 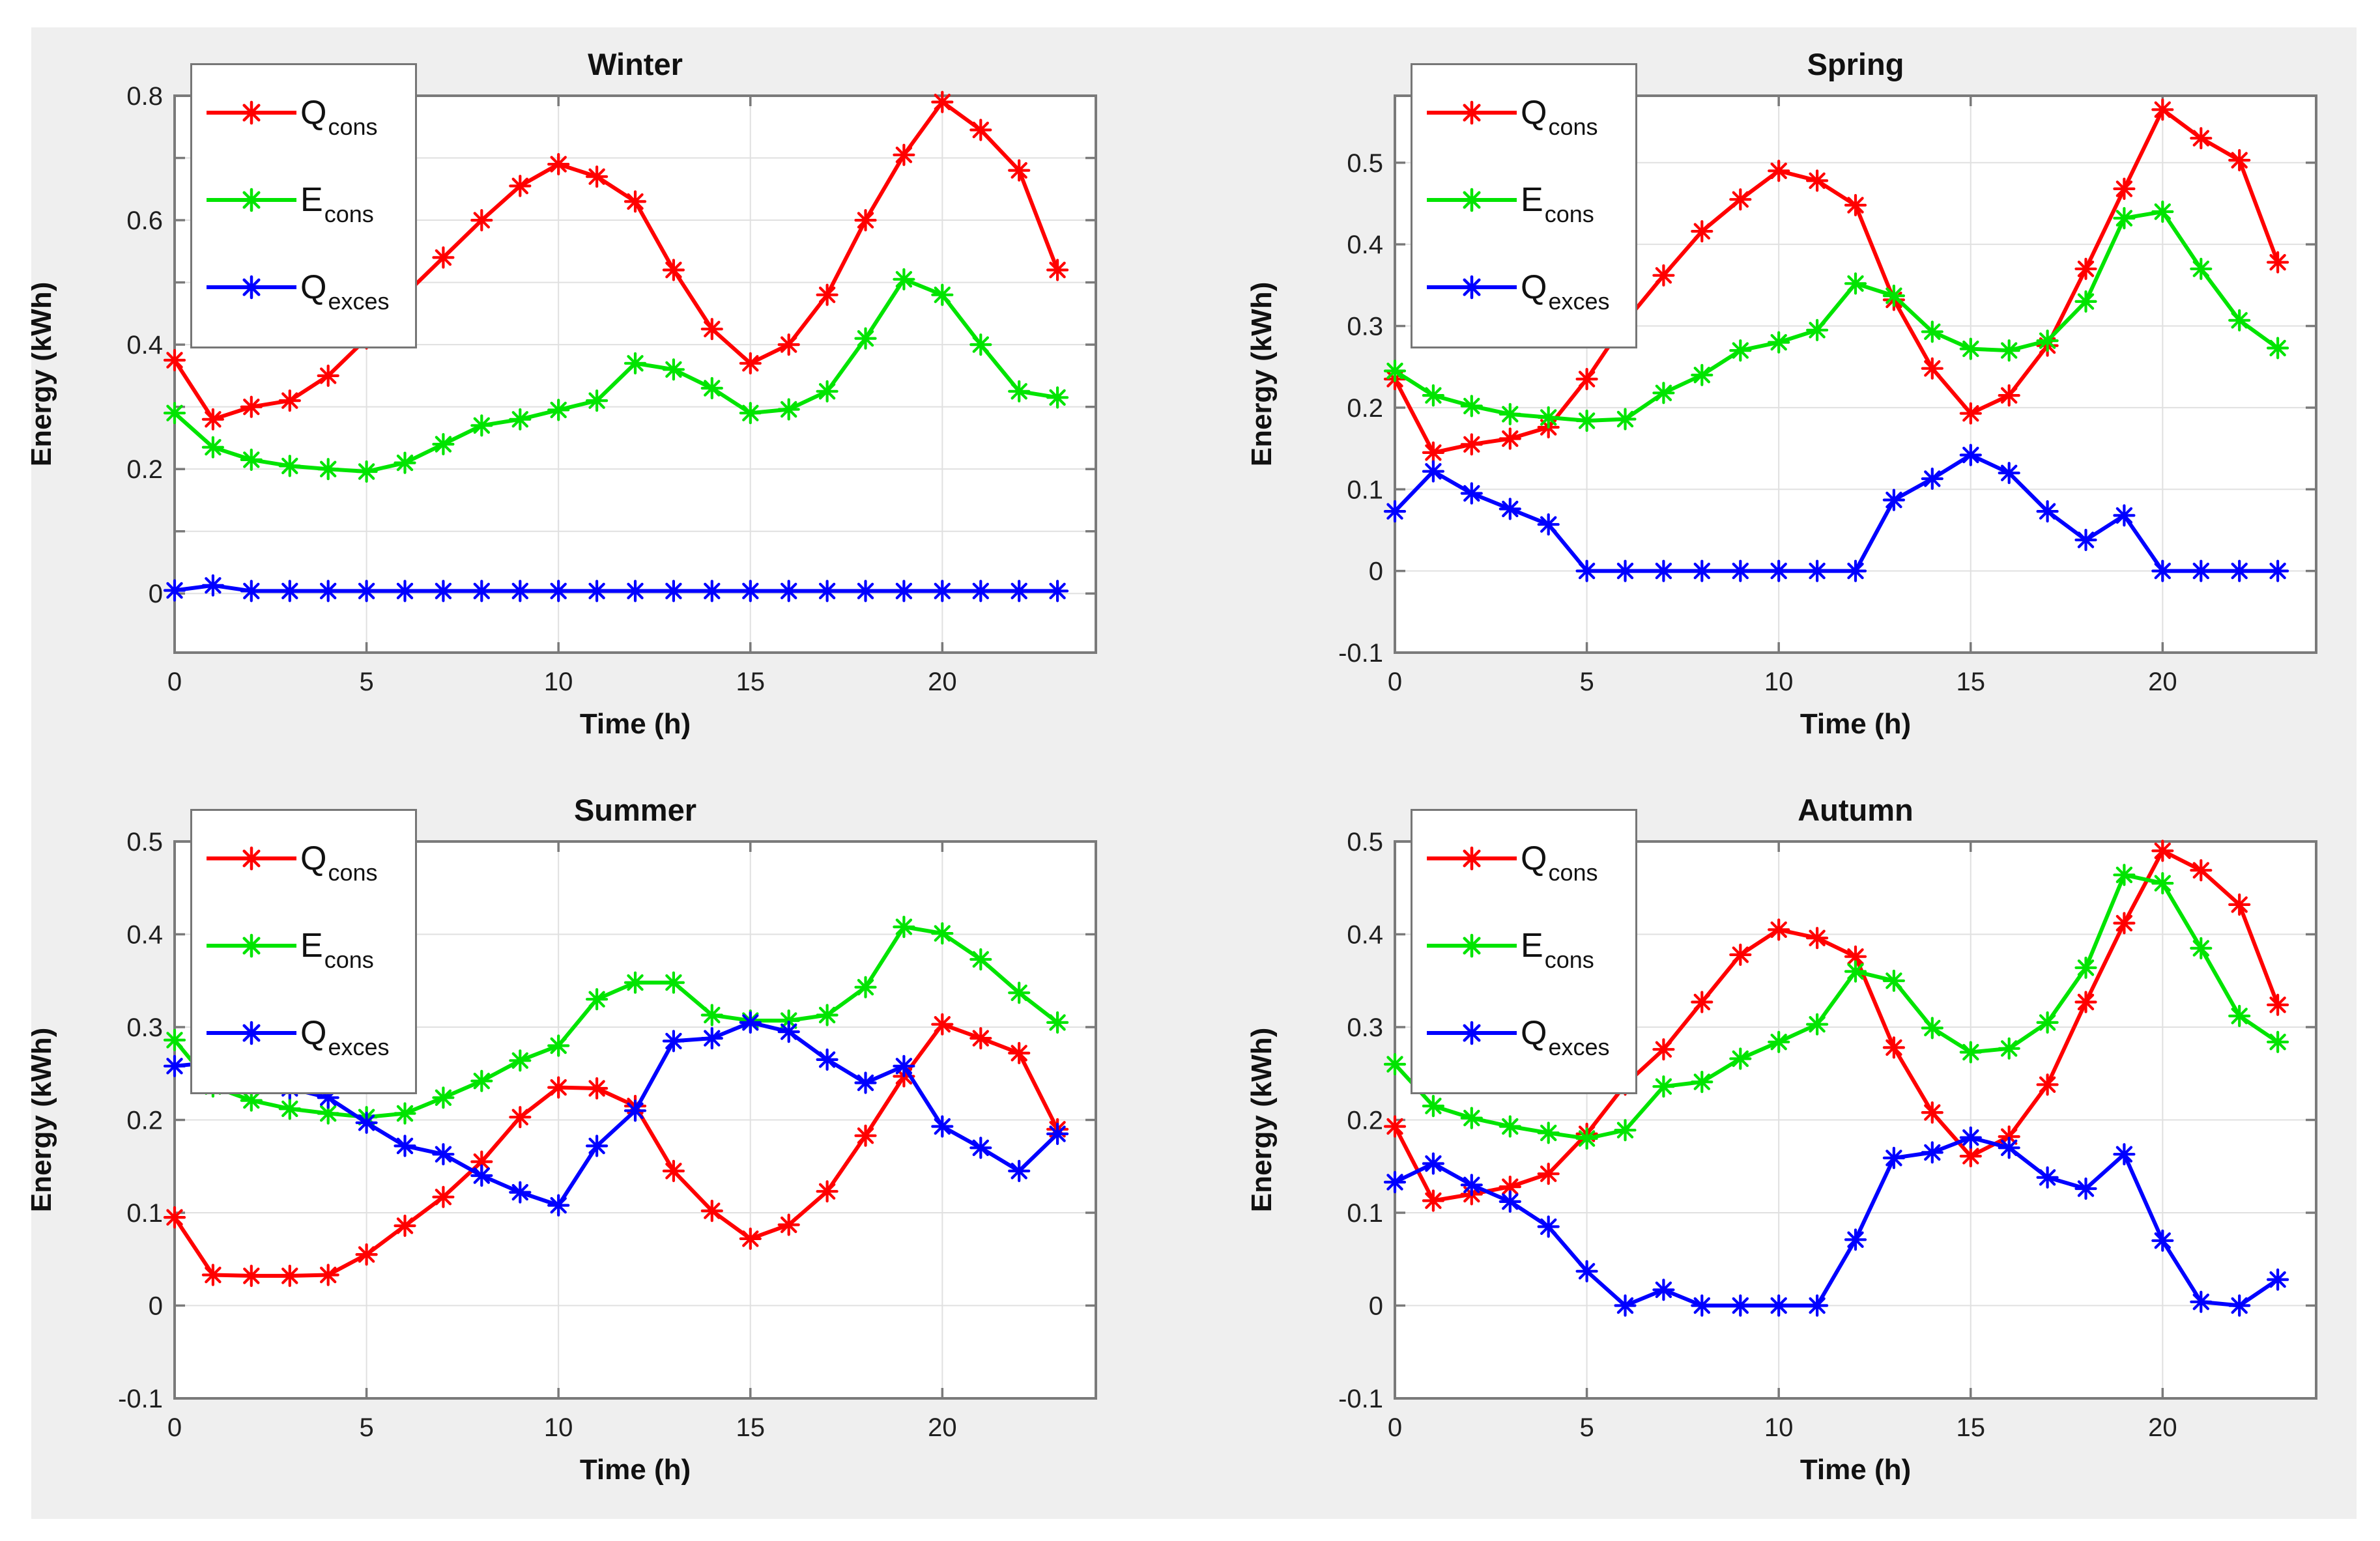 I want to click on series-line-Q_cons, so click(x=1837, y=1026).